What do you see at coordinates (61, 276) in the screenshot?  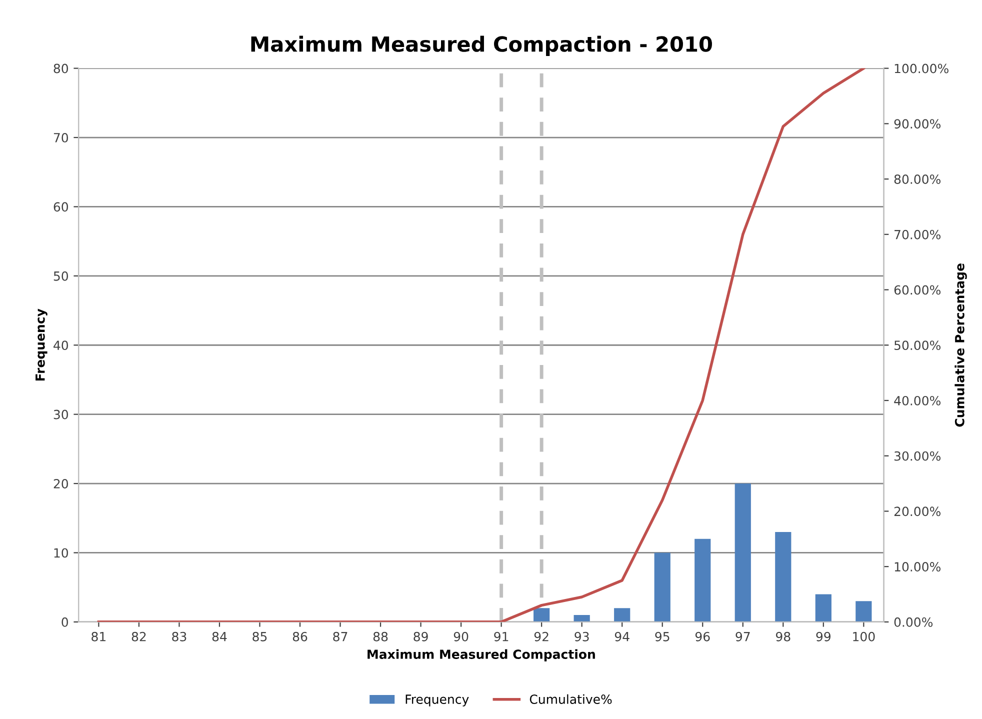 I see `y-tick-label: 50` at bounding box center [61, 276].